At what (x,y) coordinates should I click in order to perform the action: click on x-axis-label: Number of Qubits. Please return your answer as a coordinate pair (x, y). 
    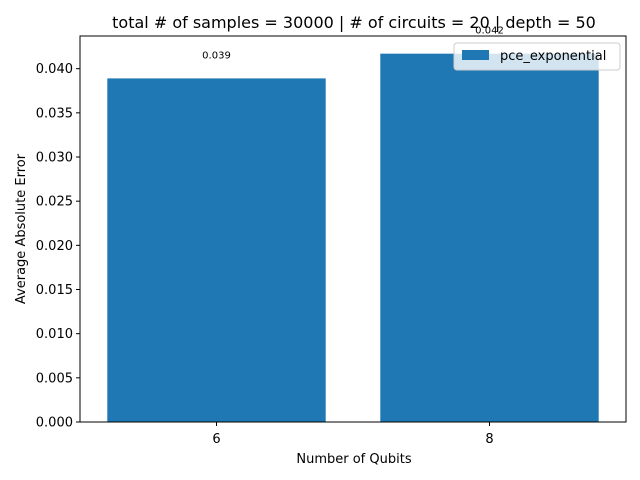
    Looking at the image, I should click on (353, 459).